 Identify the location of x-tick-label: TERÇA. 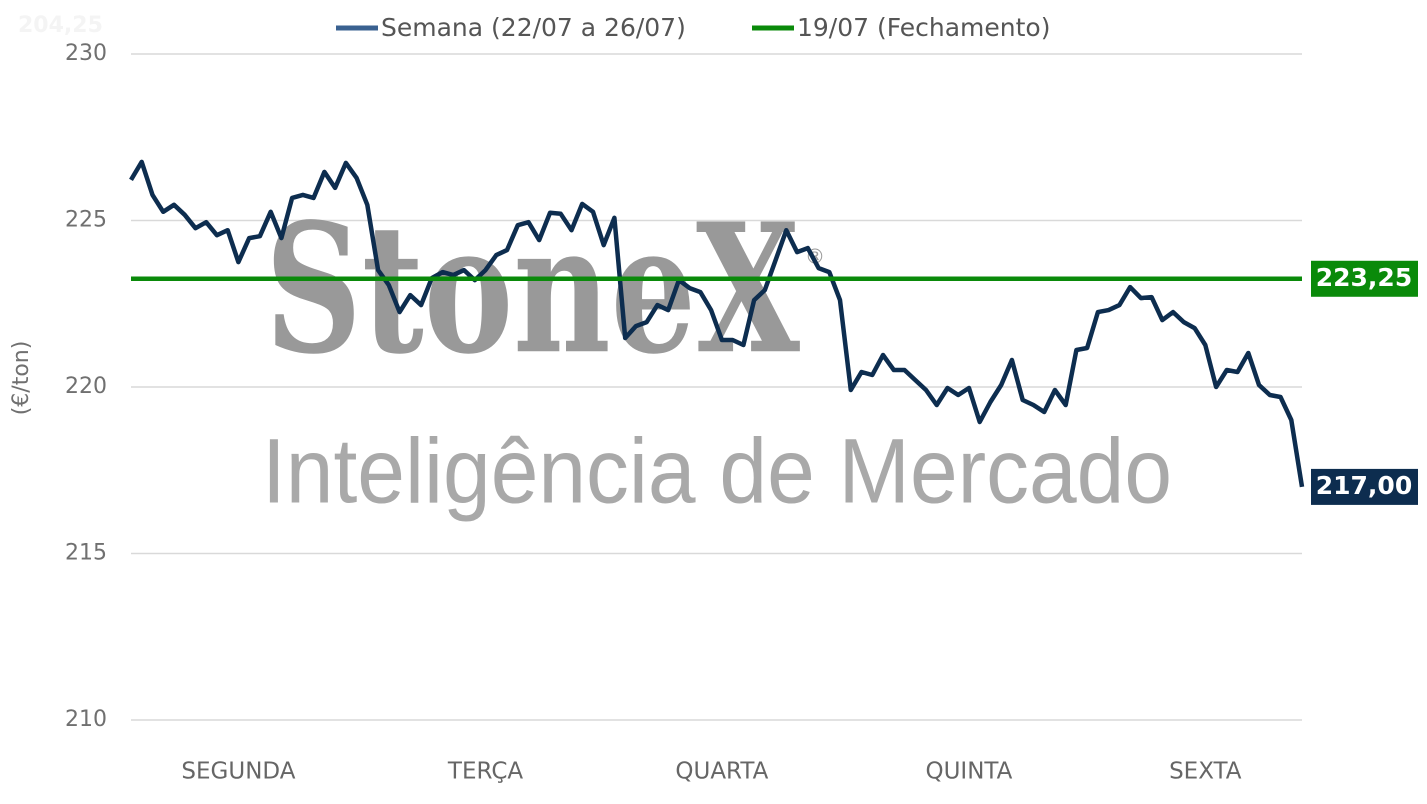
(485, 772).